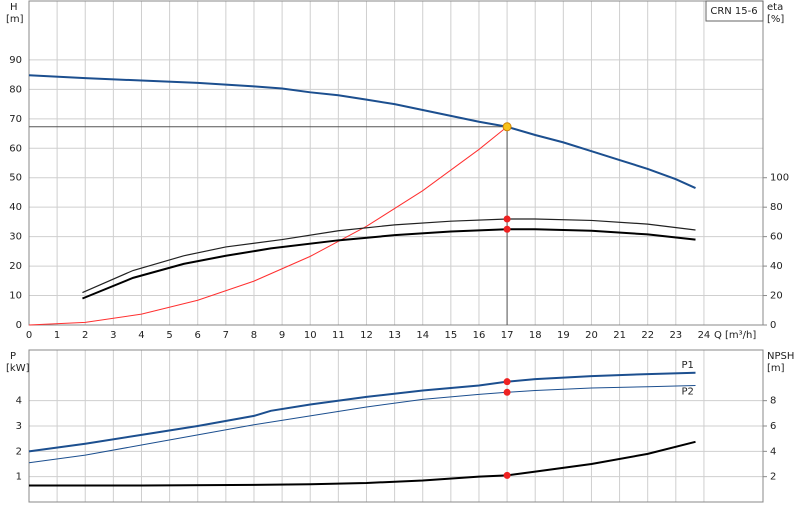 Image resolution: width=800 pixels, height=520 pixels. What do you see at coordinates (535, 335) in the screenshot?
I see `x-tick-label: 18` at bounding box center [535, 335].